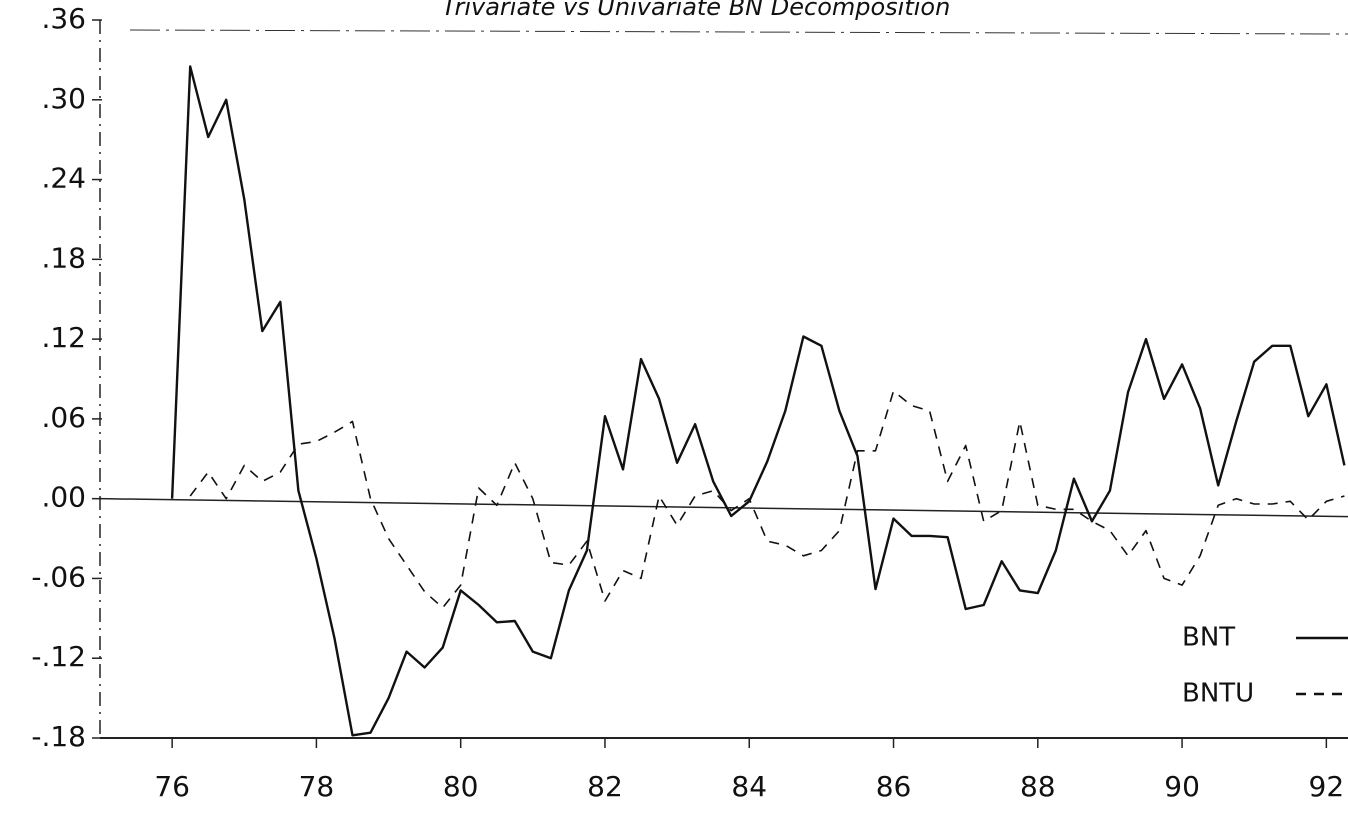  What do you see at coordinates (1182, 786) in the screenshot?
I see `x-tick-label: 90` at bounding box center [1182, 786].